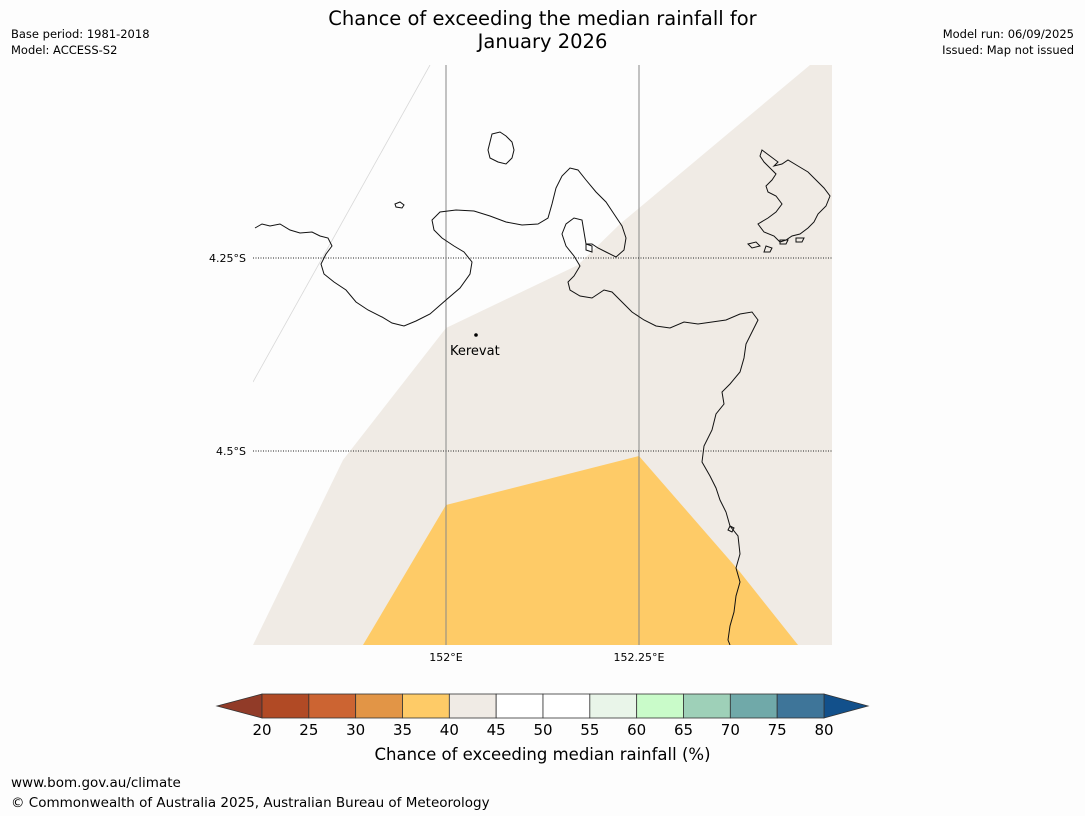 The height and width of the screenshot is (816, 1085). I want to click on footer-website: www.bom.gov.au/climate, so click(96, 783).